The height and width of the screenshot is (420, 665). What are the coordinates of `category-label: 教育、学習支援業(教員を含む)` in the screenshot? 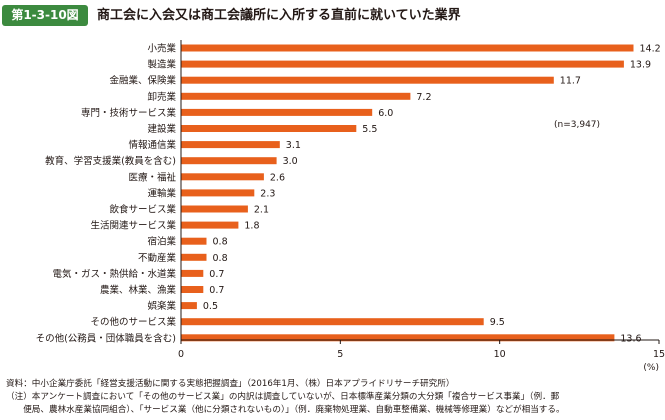 It's located at (110, 161).